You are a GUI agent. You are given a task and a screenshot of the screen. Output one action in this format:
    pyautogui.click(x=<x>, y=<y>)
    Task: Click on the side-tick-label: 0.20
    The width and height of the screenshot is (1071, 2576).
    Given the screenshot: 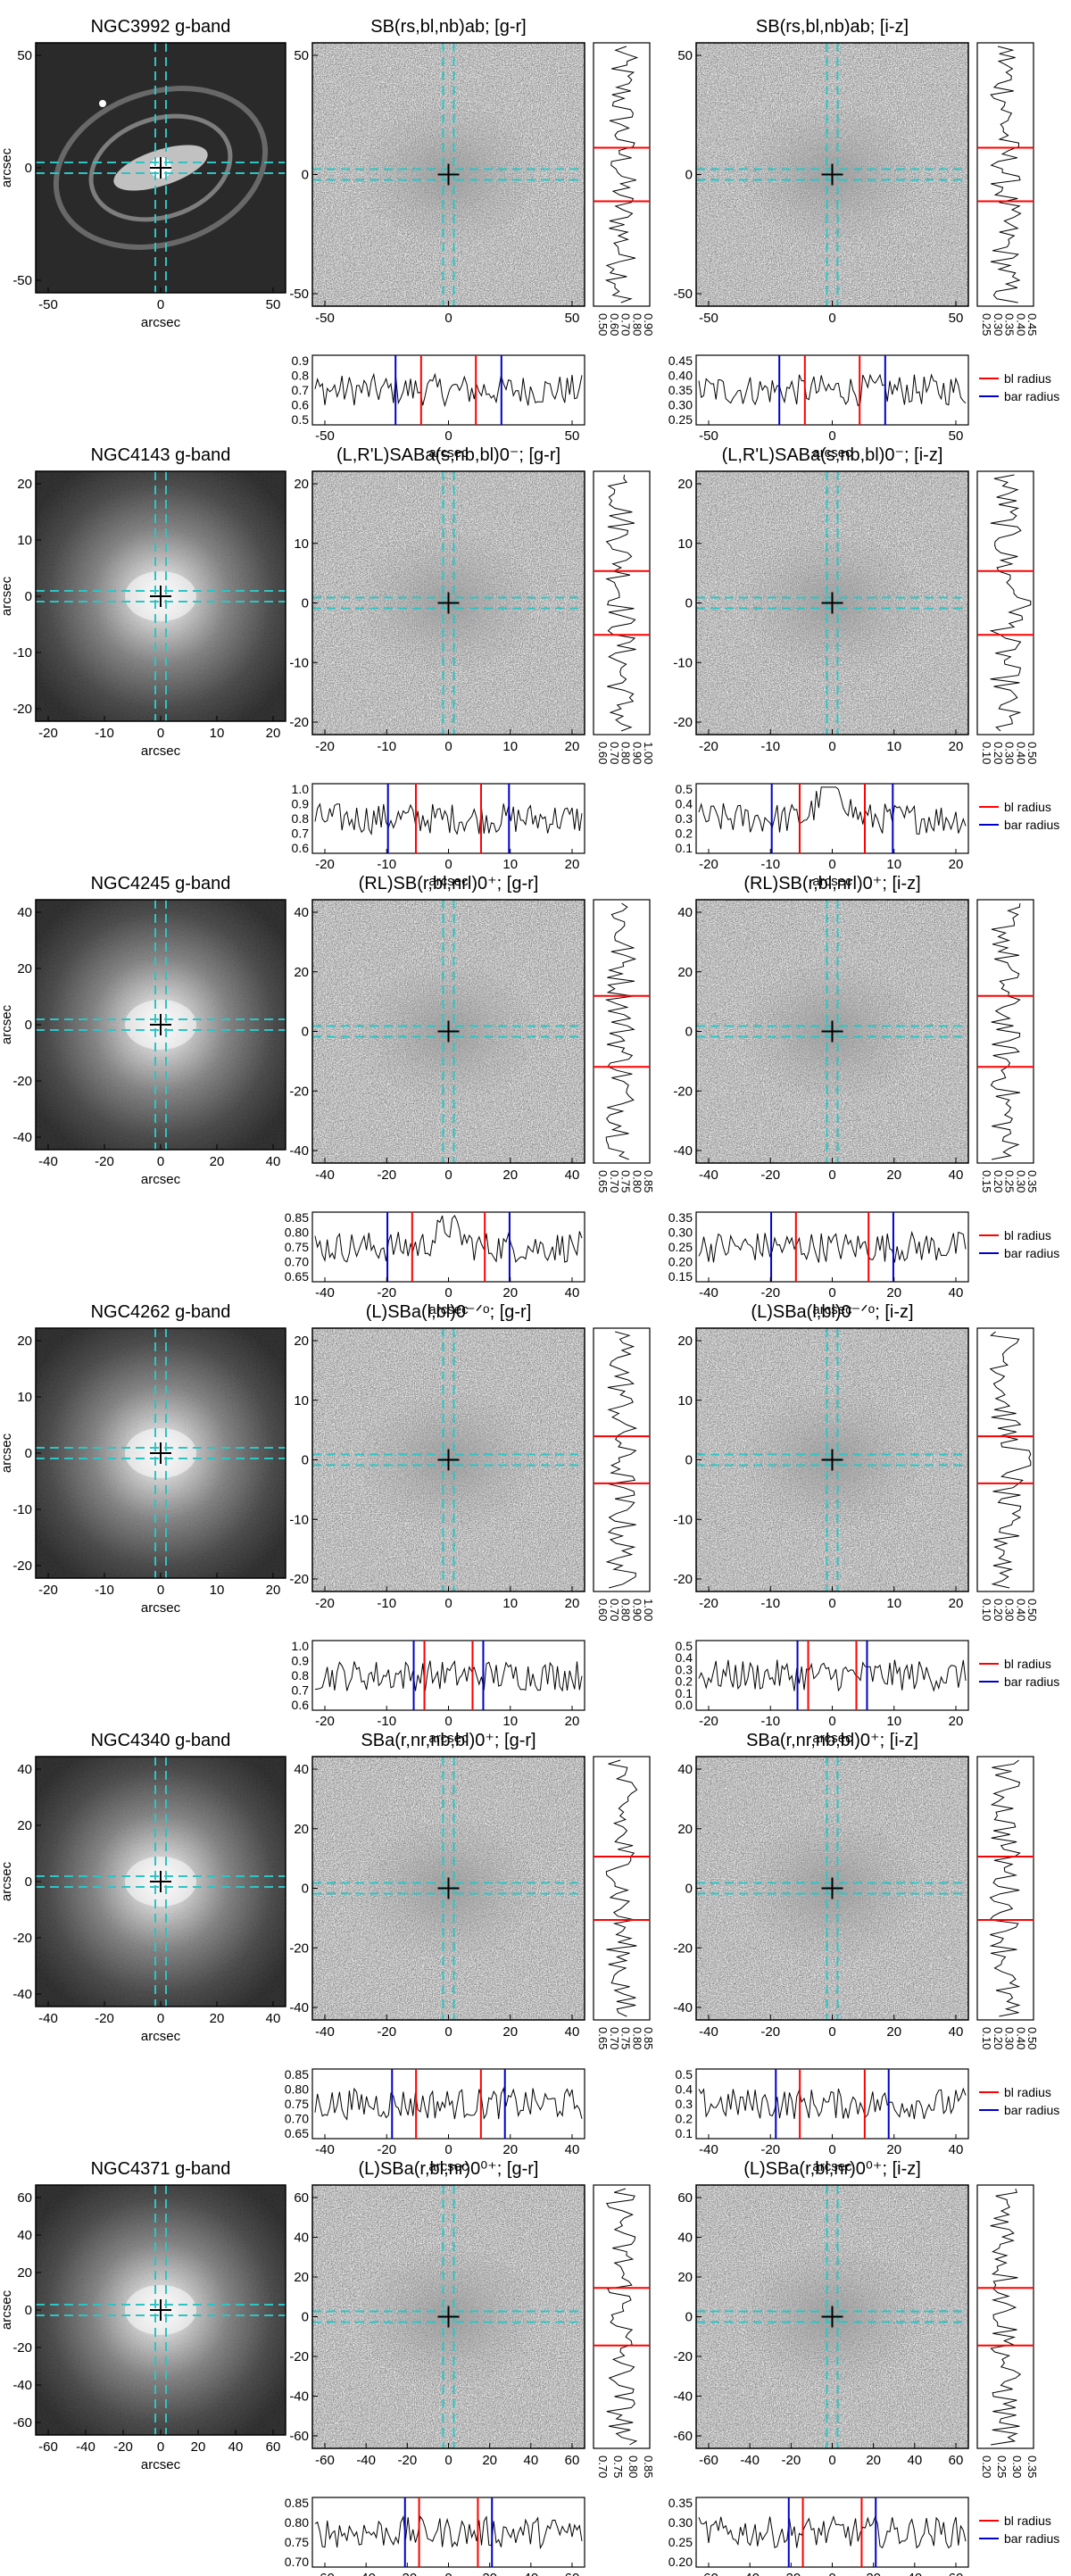 What is the action you would take?
    pyautogui.click(x=998, y=2038)
    